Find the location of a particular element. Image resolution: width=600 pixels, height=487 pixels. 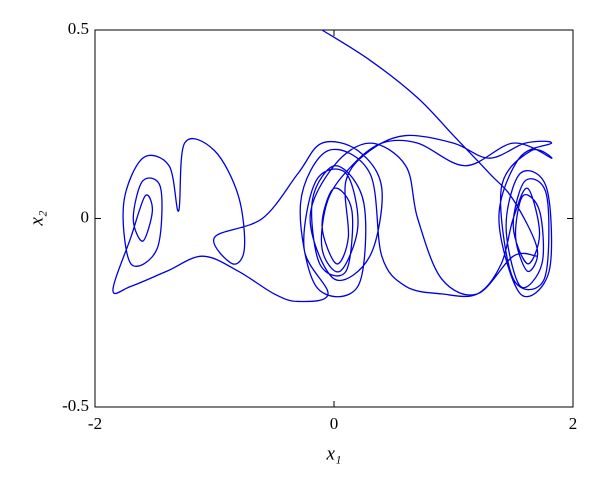

x-tick-label: -2 is located at coordinates (95, 423).